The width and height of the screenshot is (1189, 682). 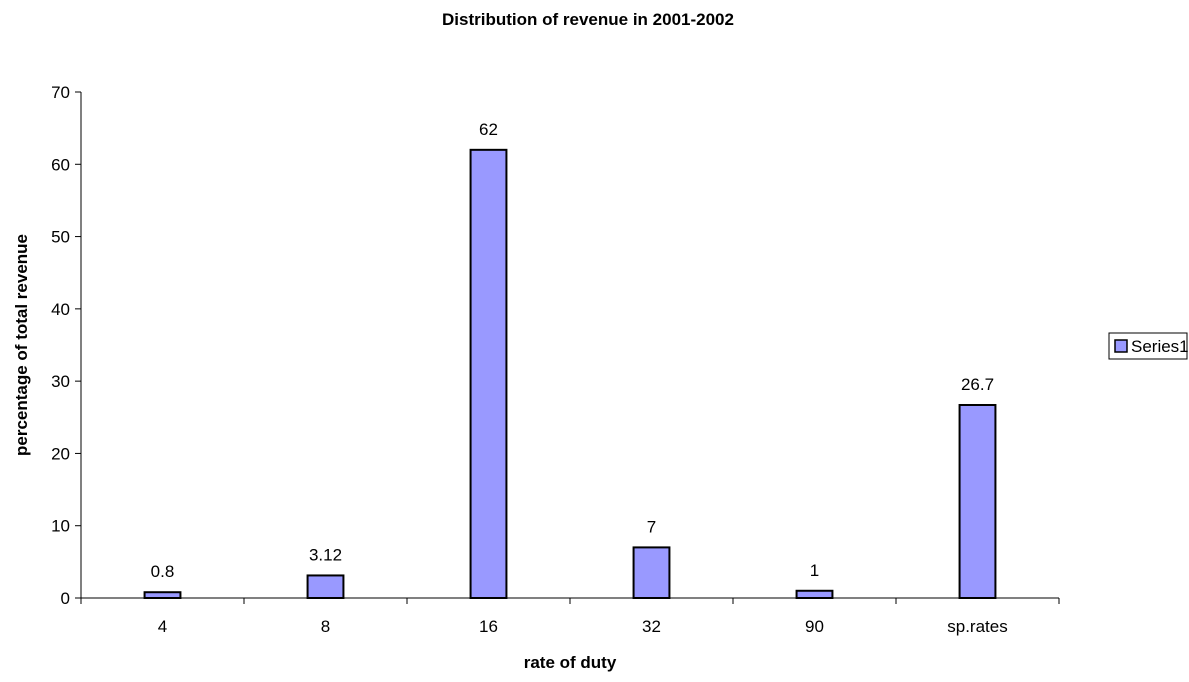 What do you see at coordinates (60, 381) in the screenshot?
I see `y-tick-label: 30` at bounding box center [60, 381].